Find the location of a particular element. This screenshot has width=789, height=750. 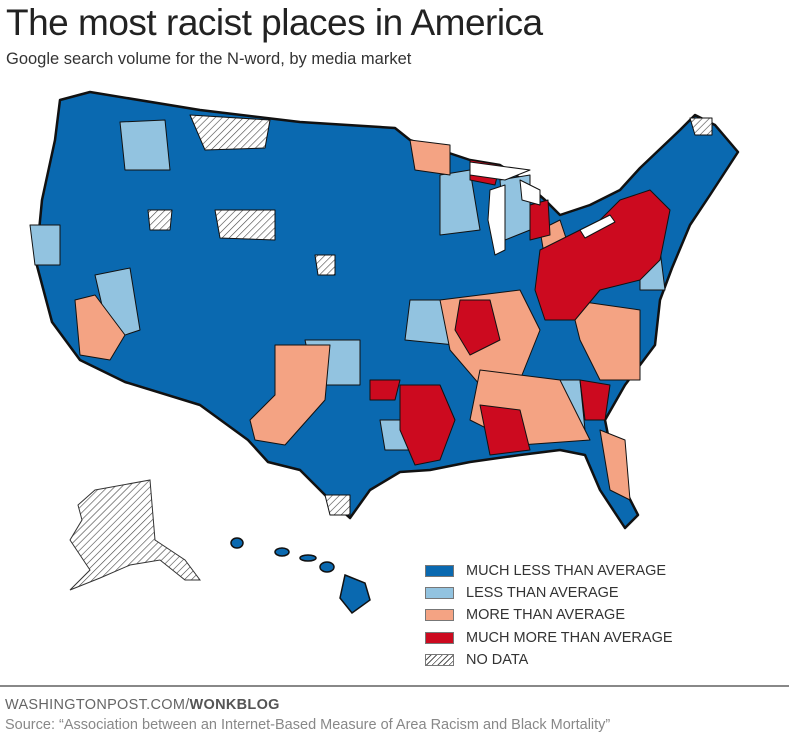

chart-title: The most racist places in America is located at coordinates (274, 22).